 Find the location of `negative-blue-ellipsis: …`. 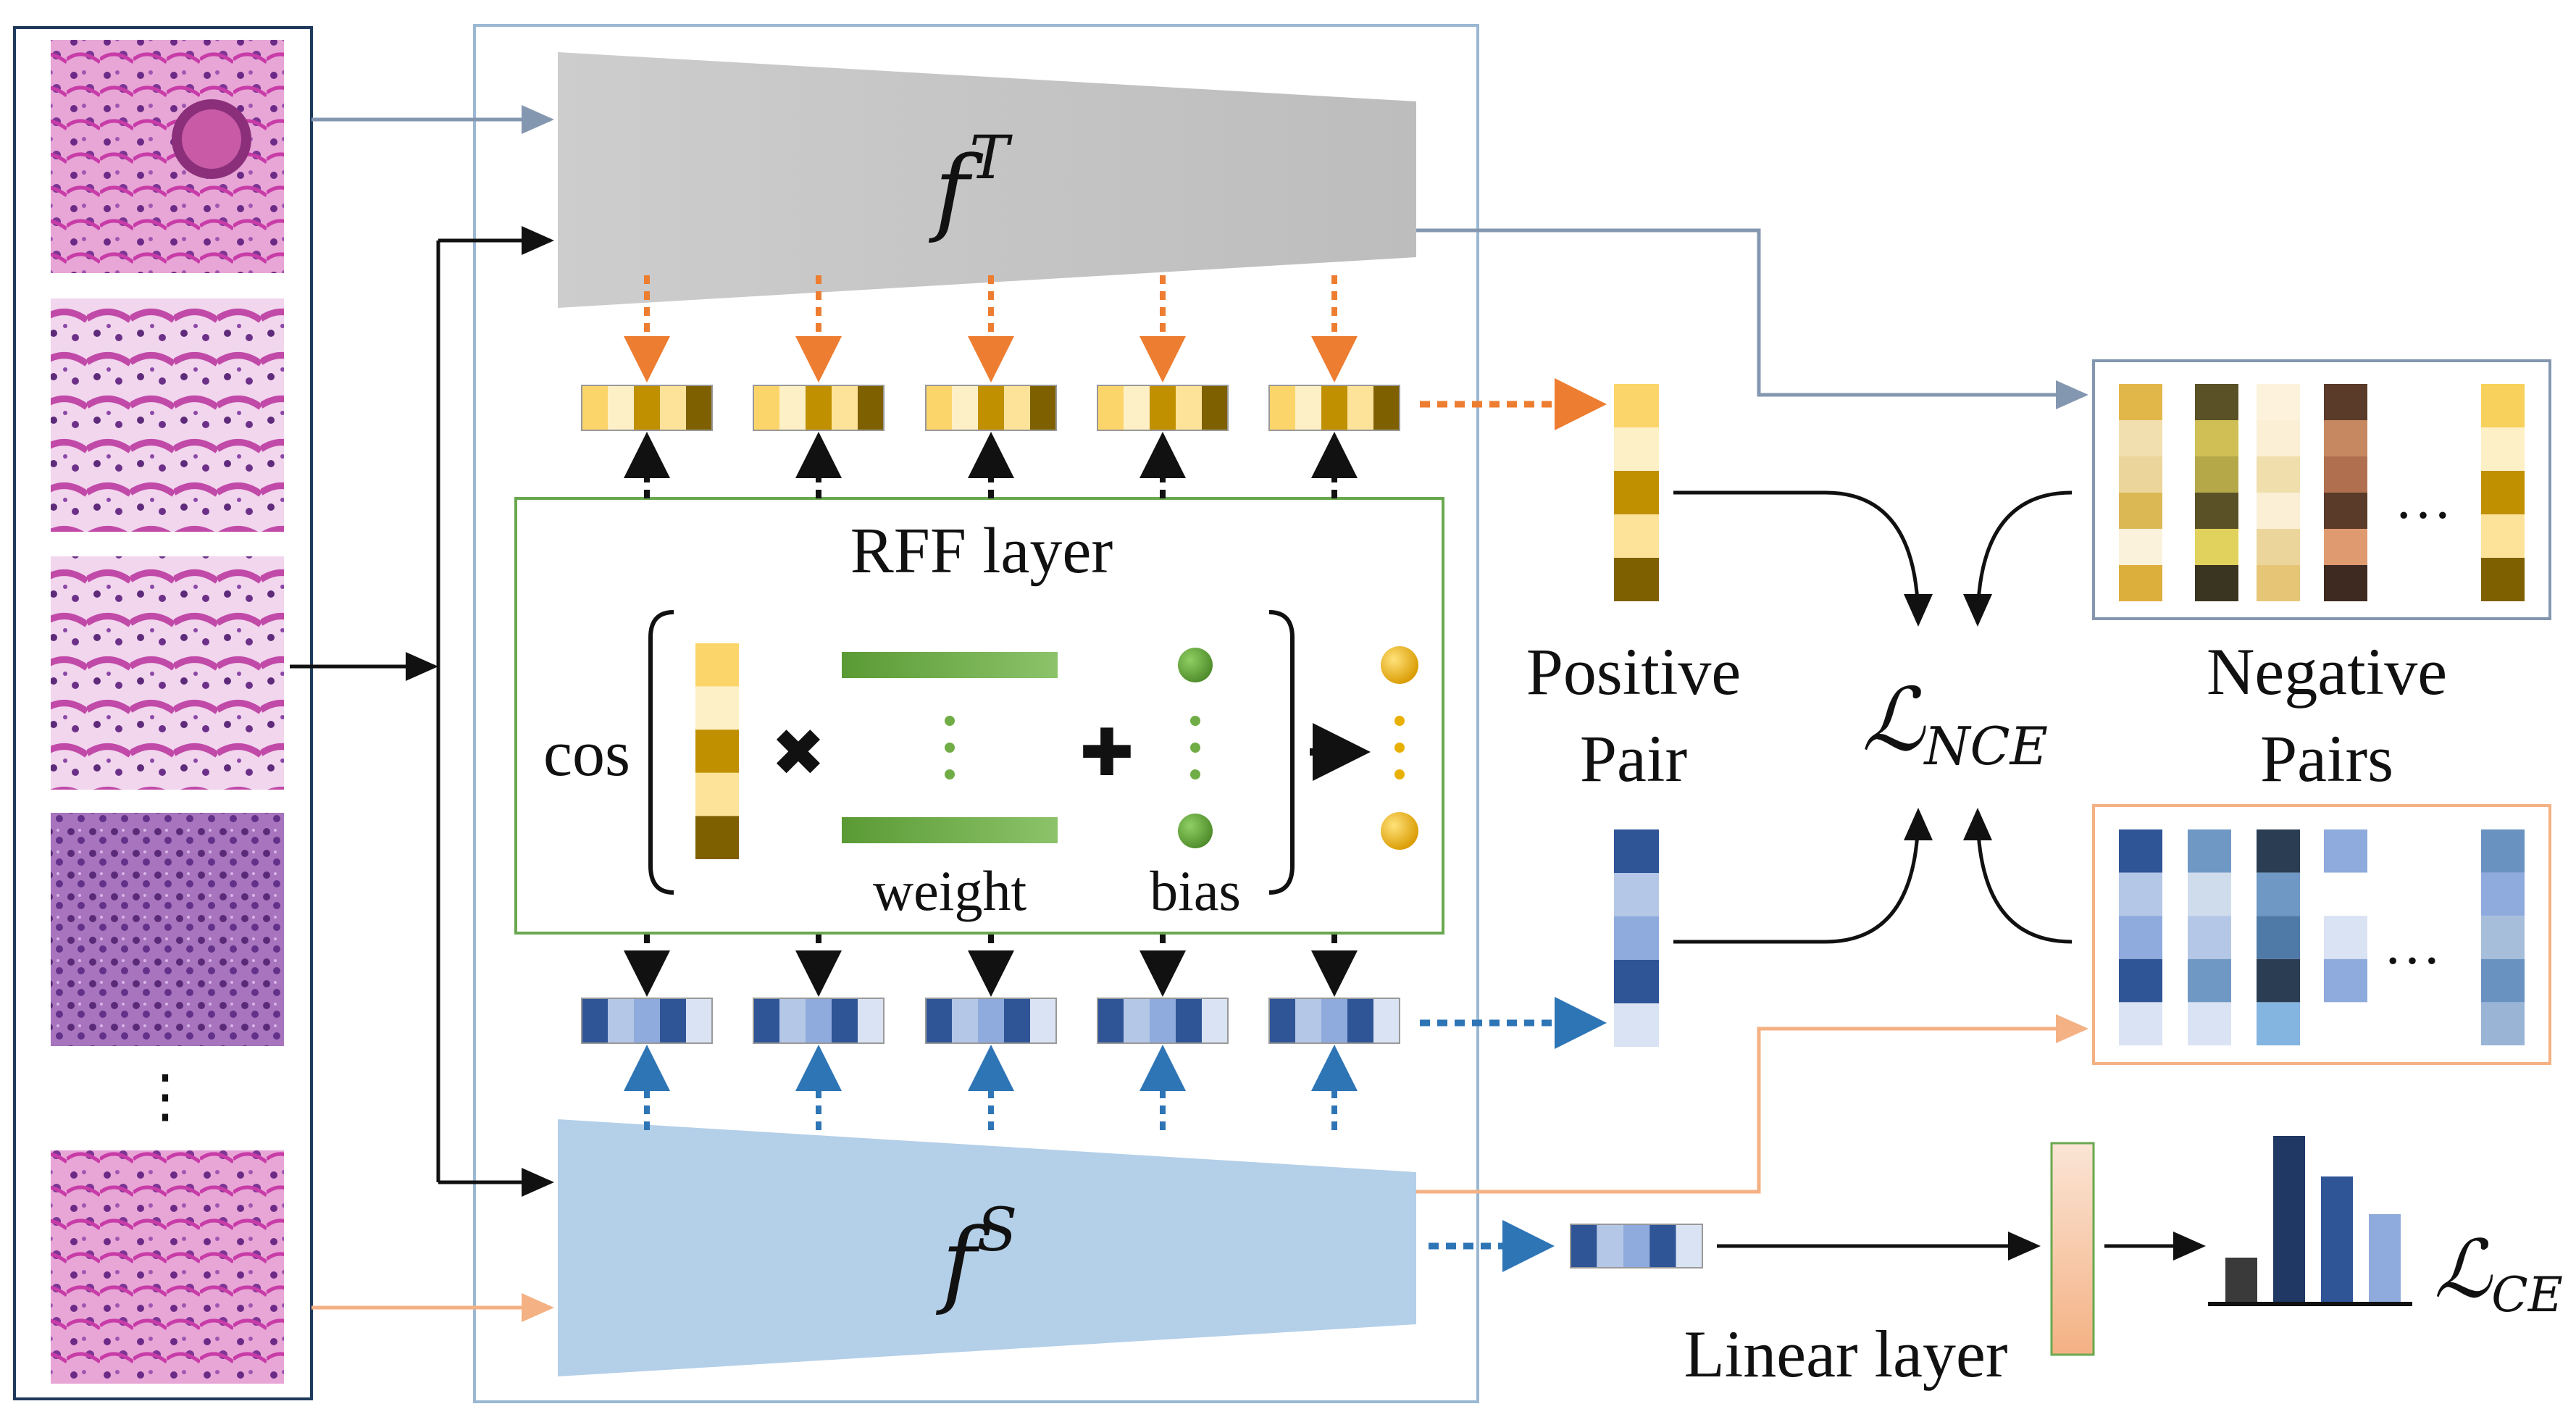

negative-blue-ellipsis: … is located at coordinates (2412, 945).